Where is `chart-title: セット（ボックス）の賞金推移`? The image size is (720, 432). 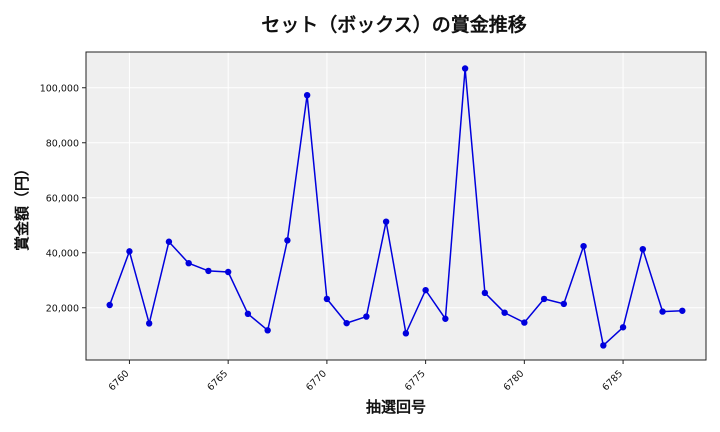 chart-title: セット（ボックス）の賞金推移 is located at coordinates (393, 24).